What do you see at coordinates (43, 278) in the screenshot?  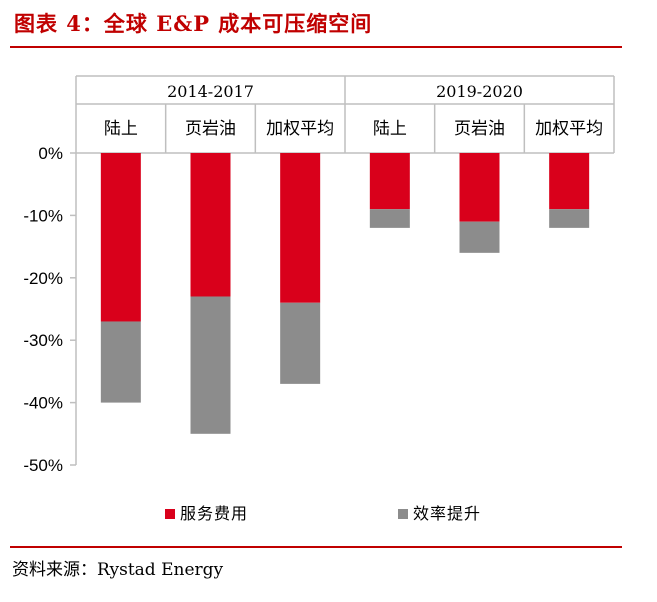 I see `y-tick-label: -20%` at bounding box center [43, 278].